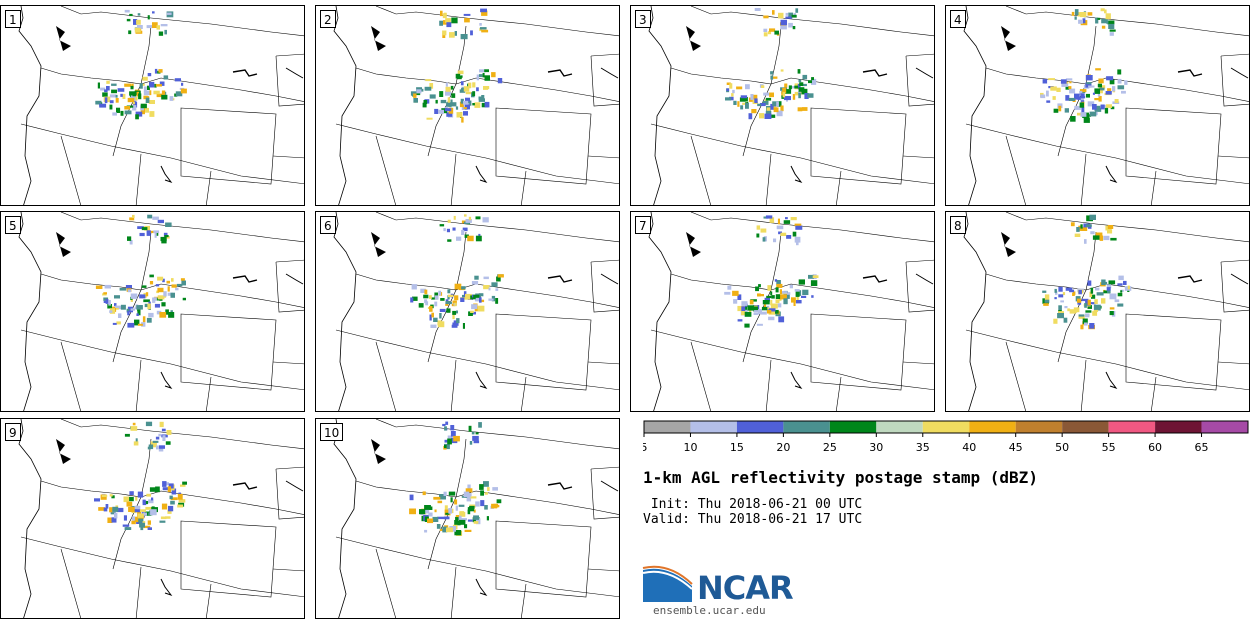  I want to click on logo-url: ensemble.ucar.edu, so click(709, 610).